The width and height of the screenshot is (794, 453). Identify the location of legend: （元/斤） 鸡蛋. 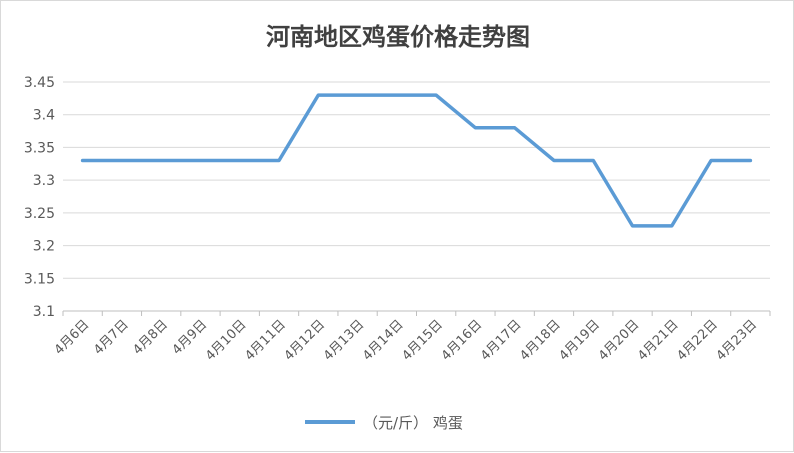
(384, 423).